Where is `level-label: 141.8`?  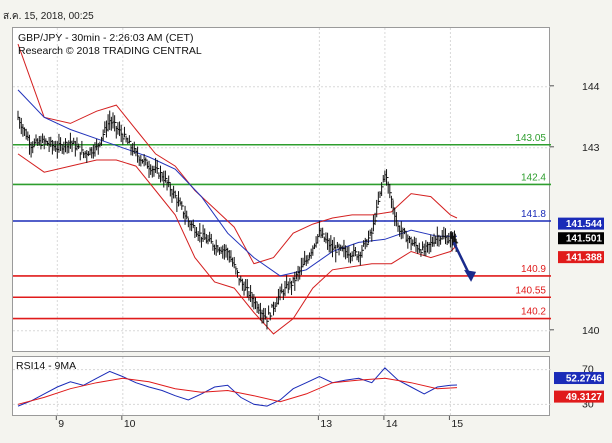 level-label: 141.8 is located at coordinates (533, 214).